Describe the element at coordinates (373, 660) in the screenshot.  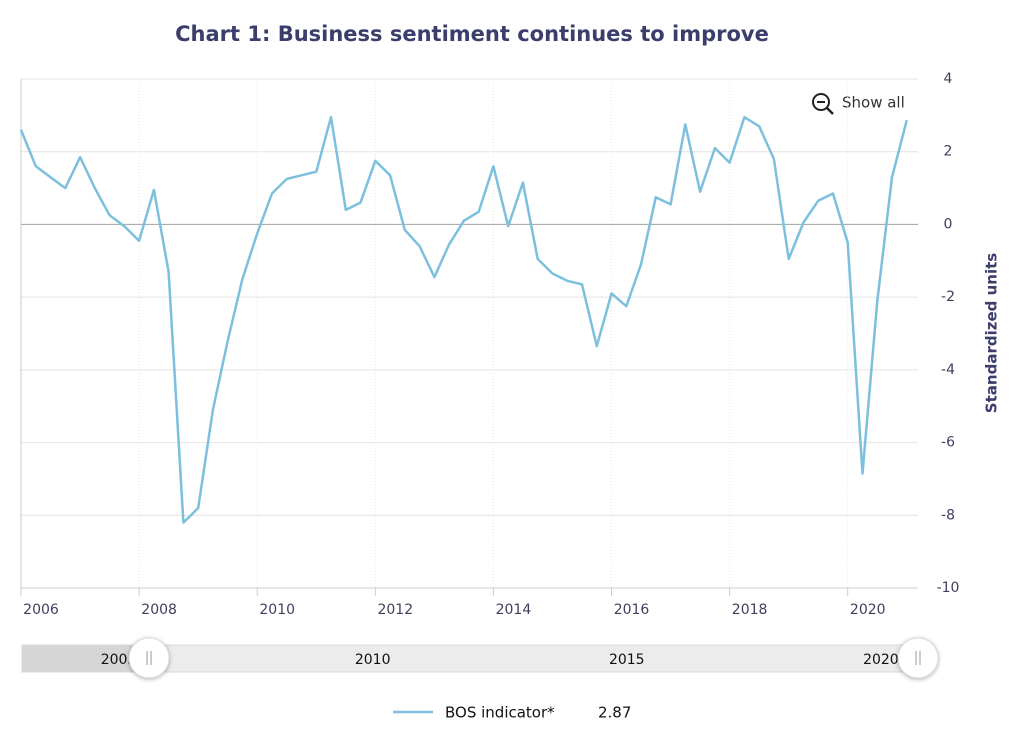
I see `navigator-label: 2010` at that location.